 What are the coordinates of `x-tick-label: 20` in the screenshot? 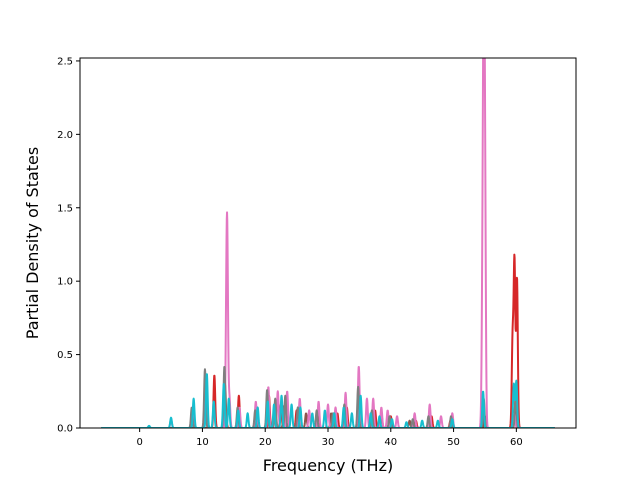 It's located at (265, 442).